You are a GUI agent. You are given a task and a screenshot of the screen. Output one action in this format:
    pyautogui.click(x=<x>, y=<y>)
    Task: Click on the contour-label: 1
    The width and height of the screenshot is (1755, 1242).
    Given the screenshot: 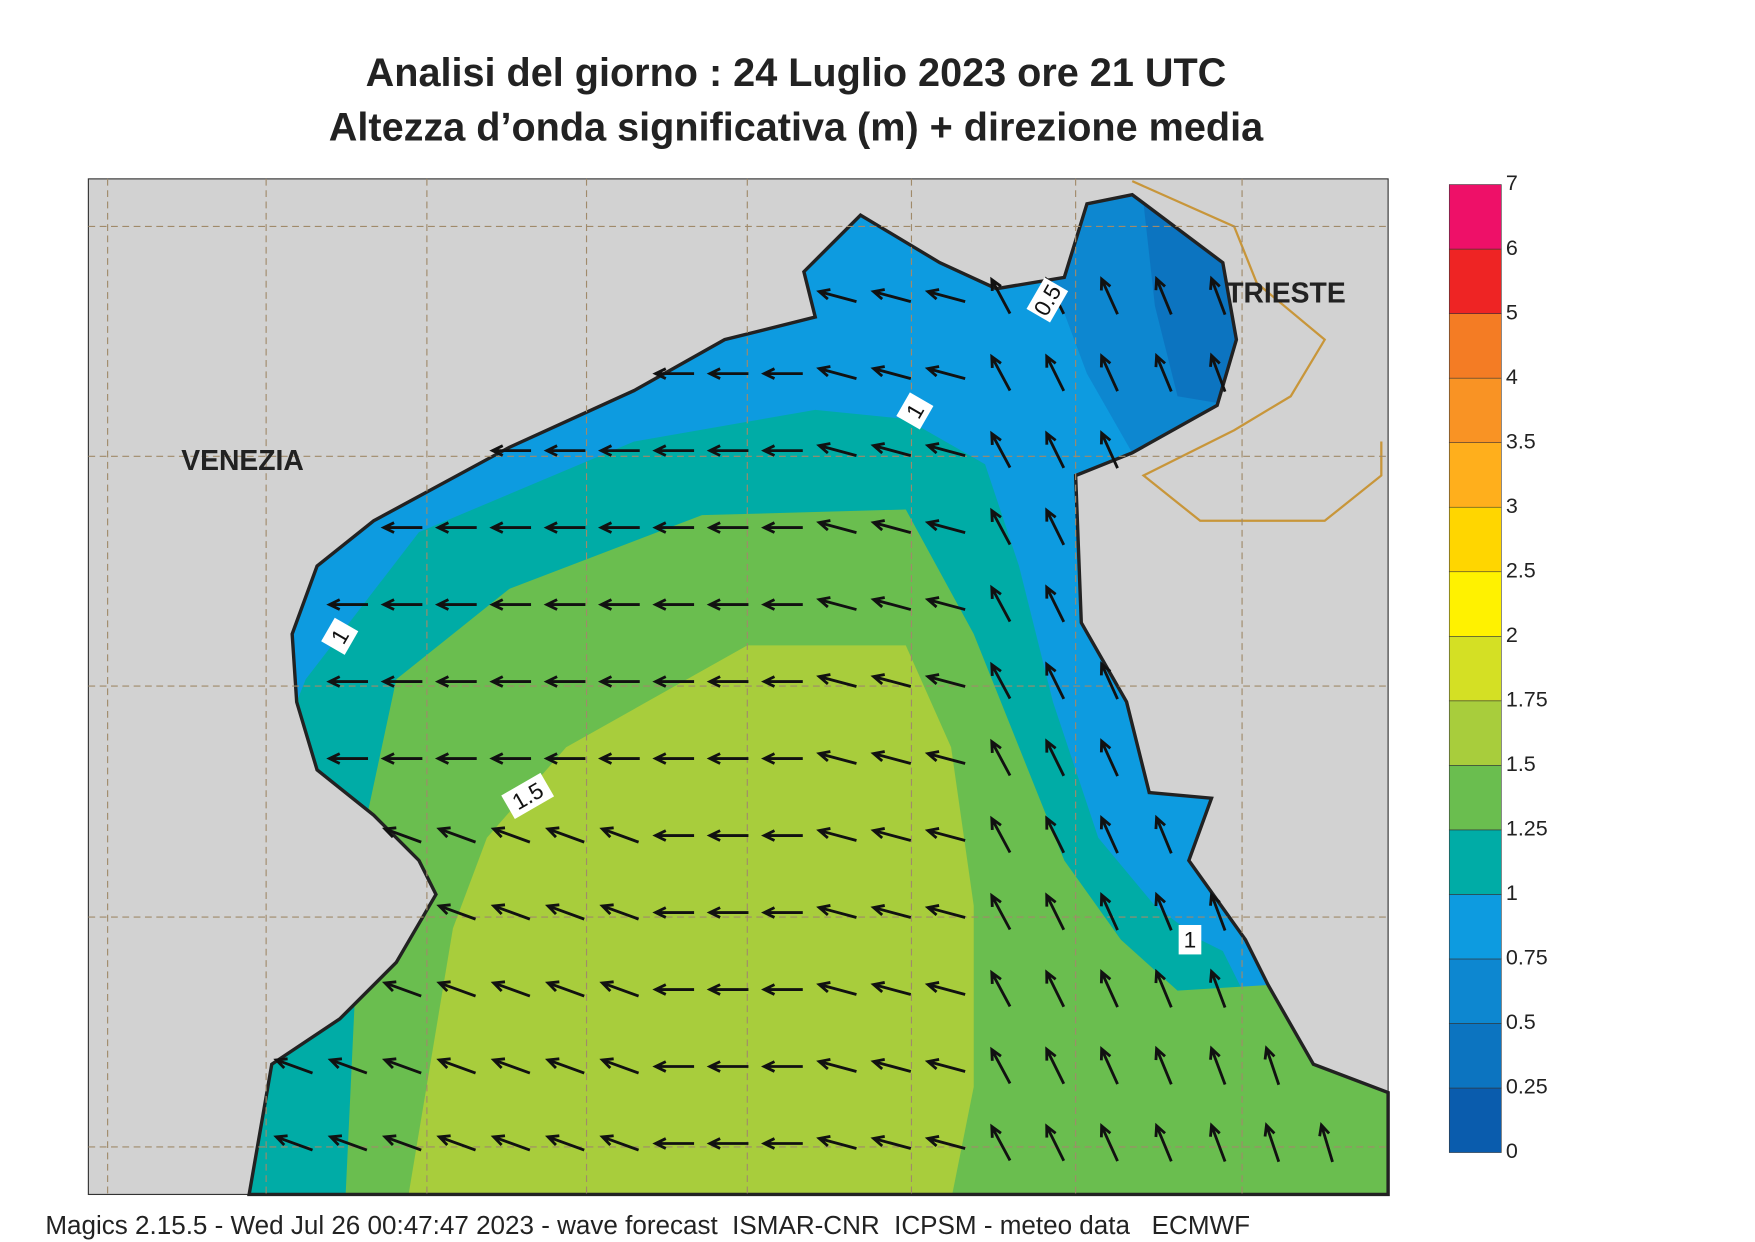 What is the action you would take?
    pyautogui.click(x=1190, y=940)
    